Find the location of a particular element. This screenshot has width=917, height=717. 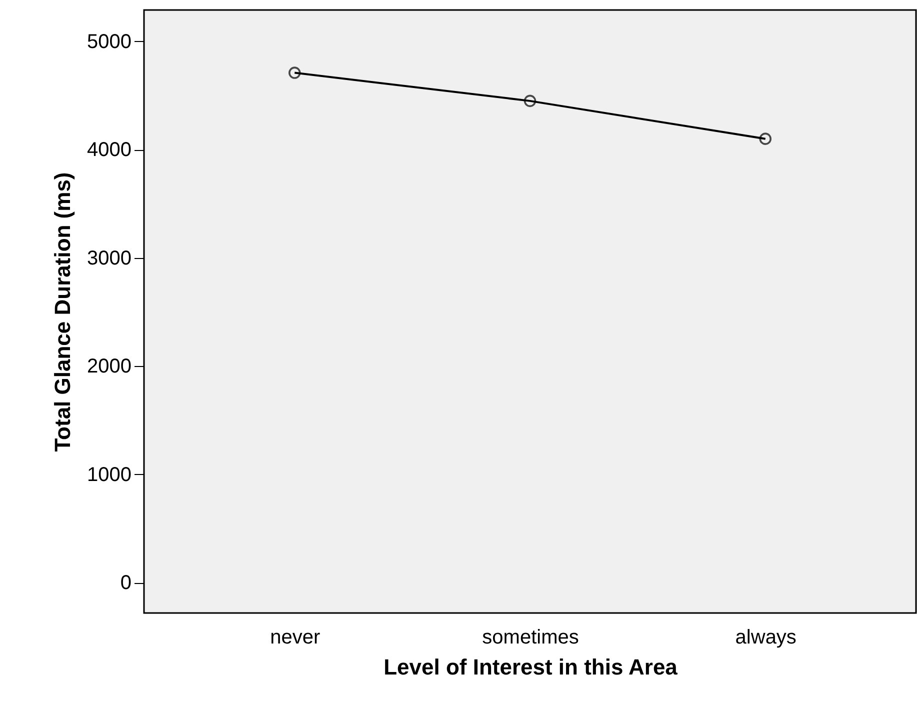

x-tick-label: sometimes is located at coordinates (530, 637).